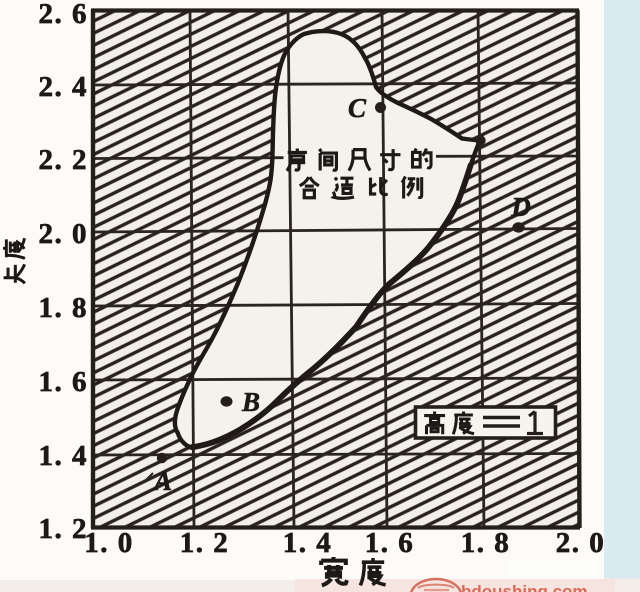 This screenshot has width=640, height=592. What do you see at coordinates (250, 402) in the screenshot?
I see `svg-text: B` at bounding box center [250, 402].